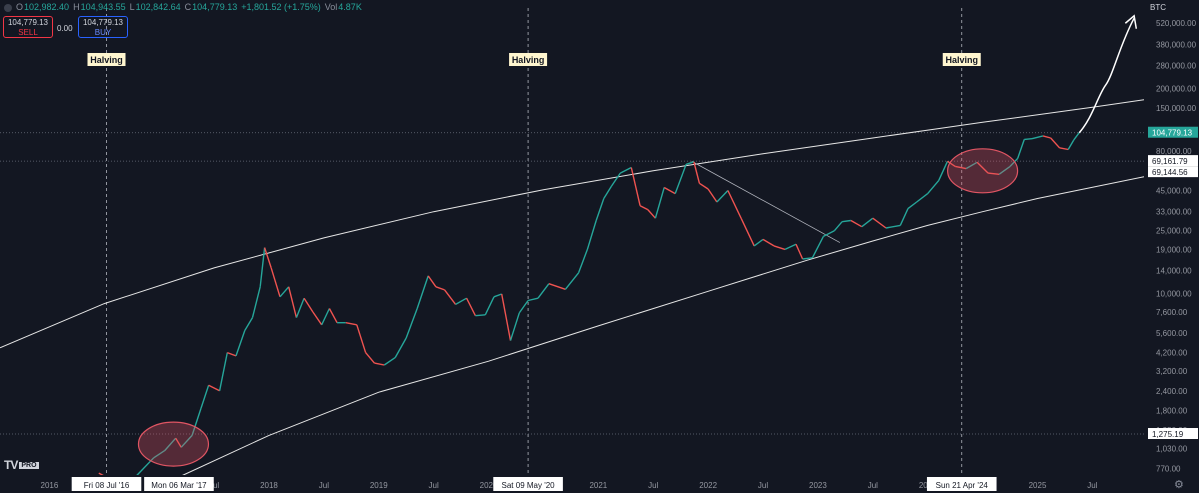 The image size is (1199, 493). Describe the element at coordinates (598, 485) in the screenshot. I see `time-tick-label: 2021` at that location.